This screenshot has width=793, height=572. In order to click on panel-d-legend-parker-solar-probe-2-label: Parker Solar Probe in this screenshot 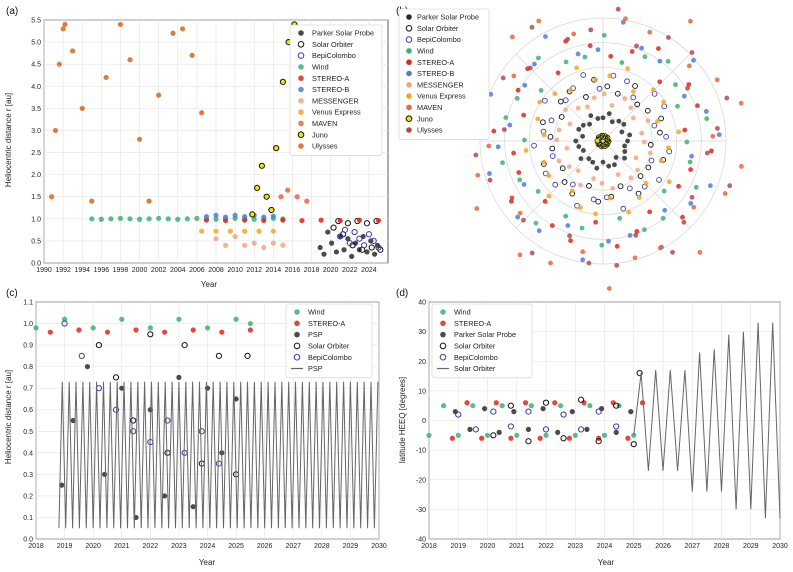, I will do `click(485, 334)`.